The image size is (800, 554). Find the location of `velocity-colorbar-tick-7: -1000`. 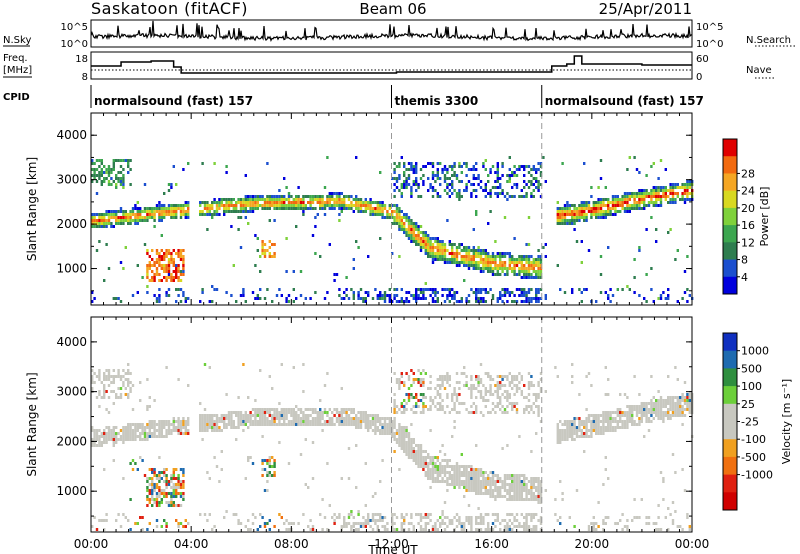

velocity-colorbar-tick-7: -1000 is located at coordinates (757, 475).